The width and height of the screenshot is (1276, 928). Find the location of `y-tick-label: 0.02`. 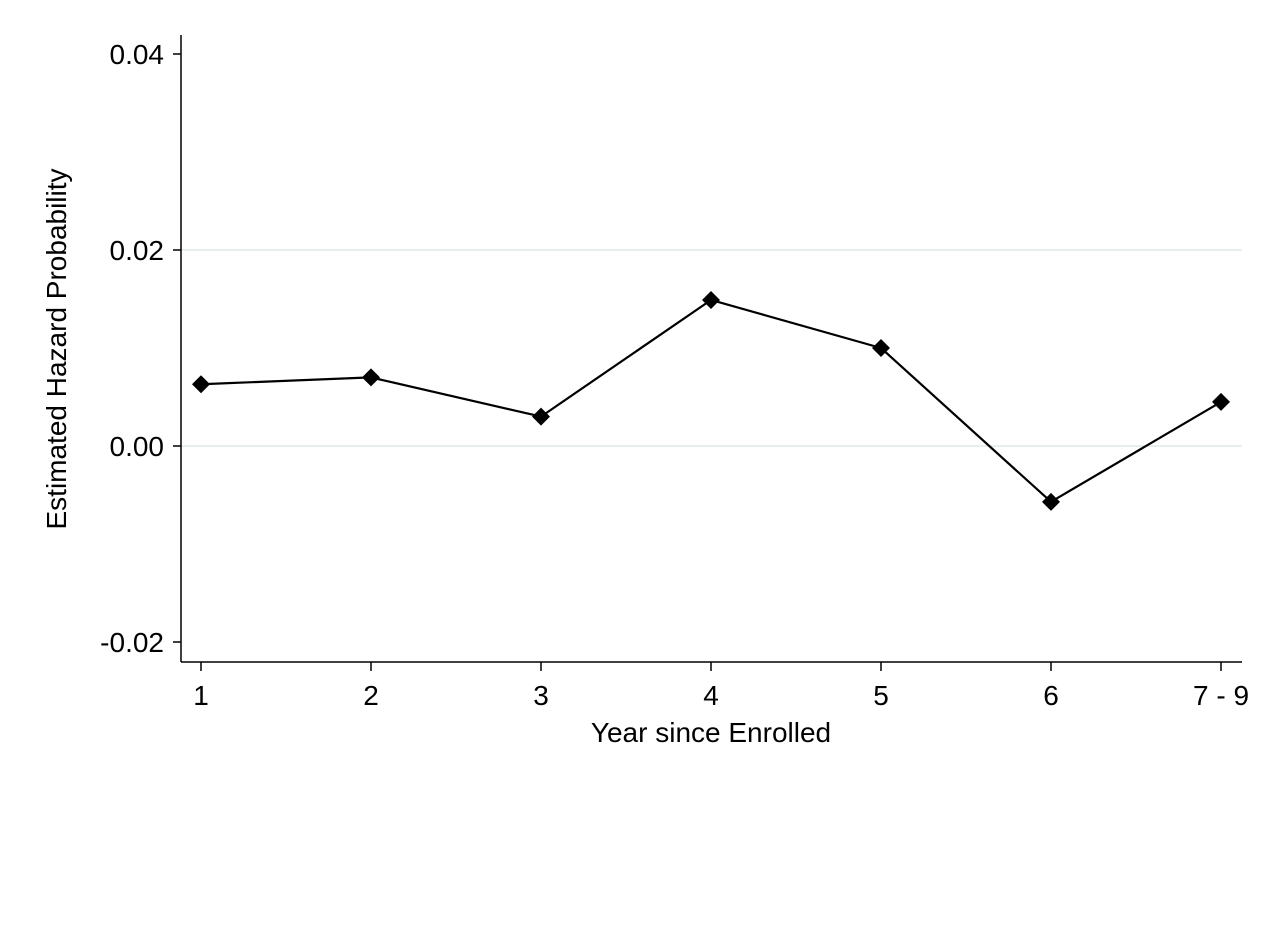

y-tick-label: 0.02 is located at coordinates (137, 250).